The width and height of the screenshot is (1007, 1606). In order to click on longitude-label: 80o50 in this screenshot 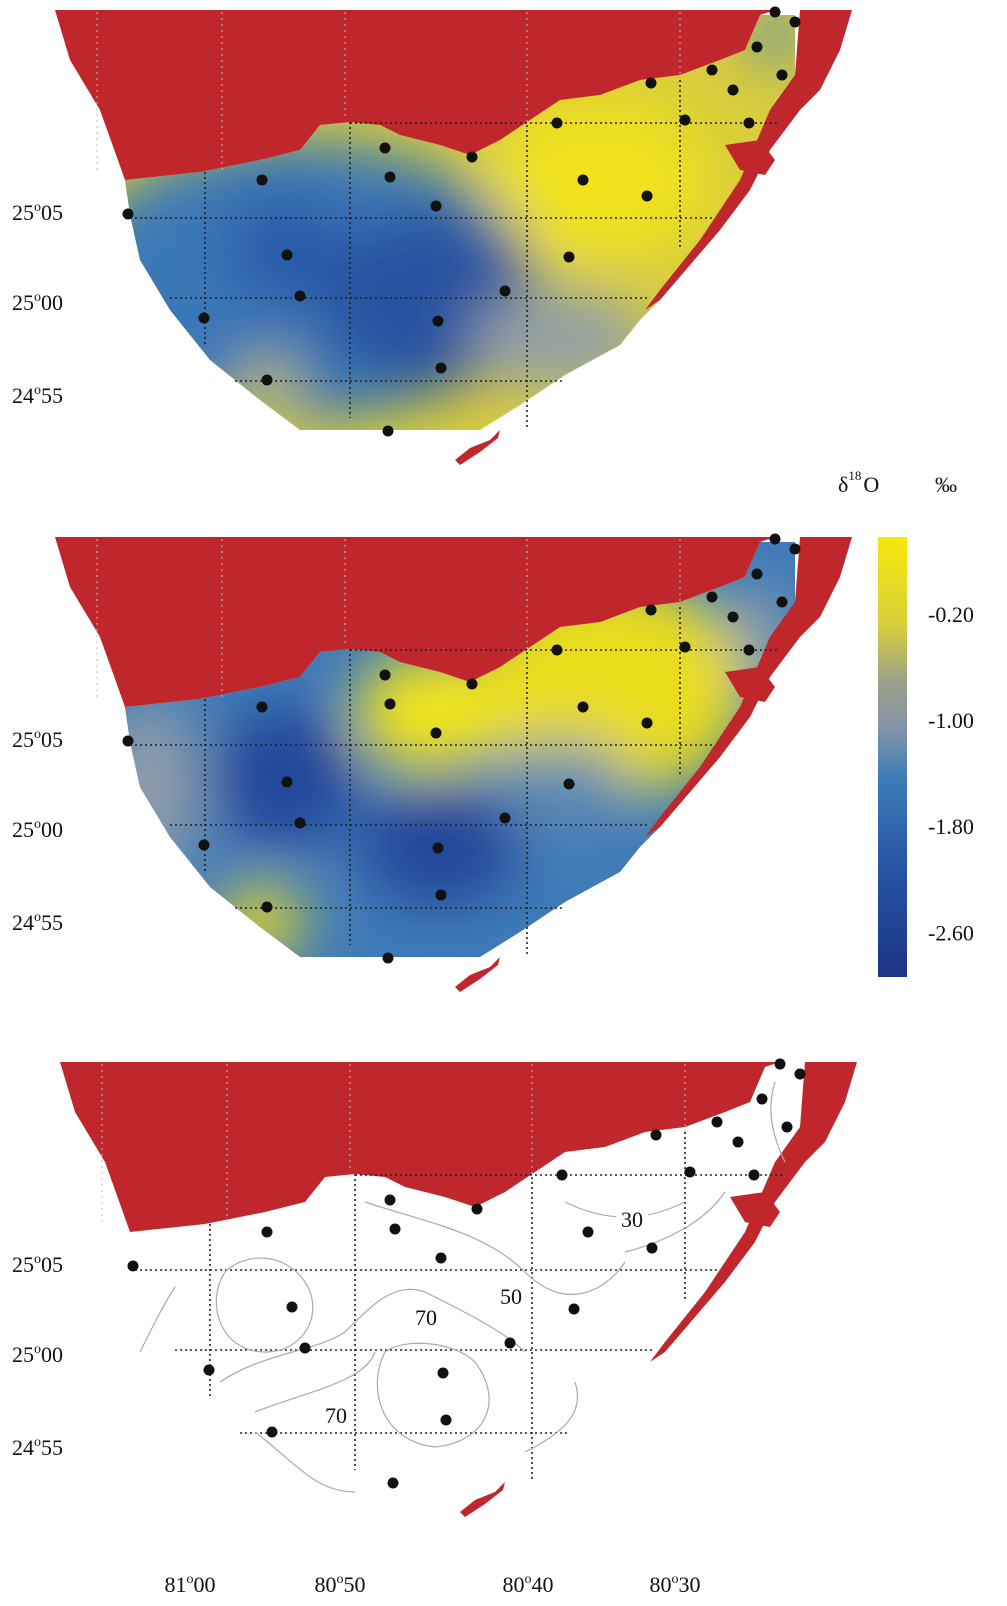, I will do `click(340, 1584)`.